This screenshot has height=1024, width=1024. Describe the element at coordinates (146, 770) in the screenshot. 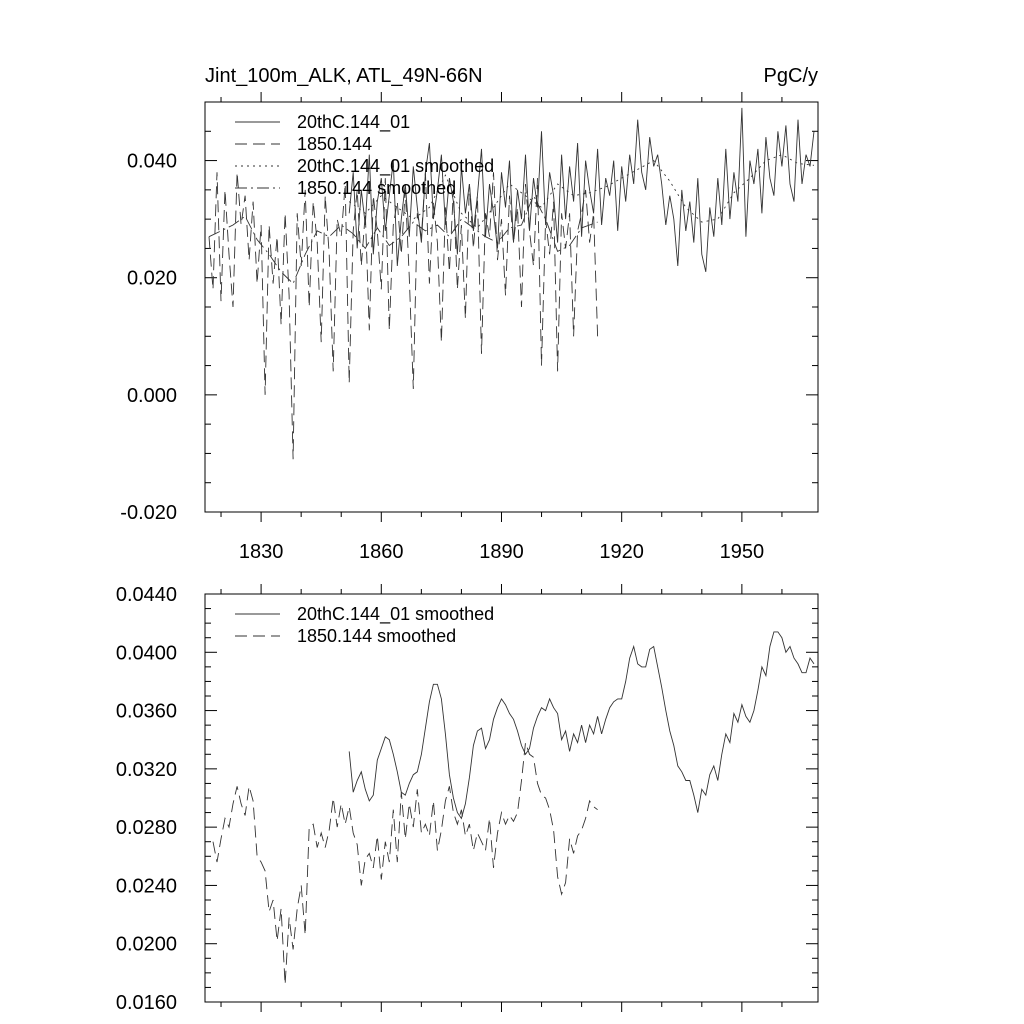

I see `y-tick-label: 0.0320` at that location.